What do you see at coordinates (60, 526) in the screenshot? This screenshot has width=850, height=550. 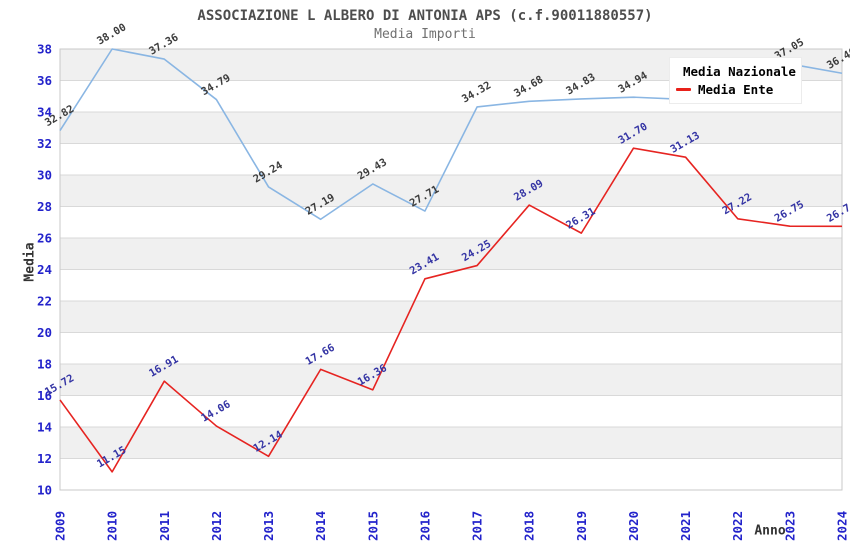 I see `x-tick-label: 2009` at bounding box center [60, 526].